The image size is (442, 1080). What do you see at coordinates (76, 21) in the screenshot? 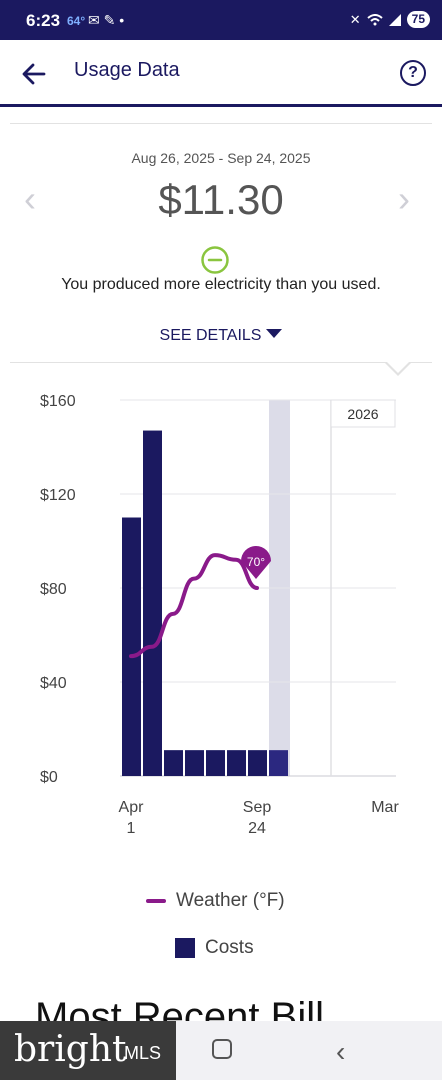
I see `status-temperature: 64°` at bounding box center [76, 21].